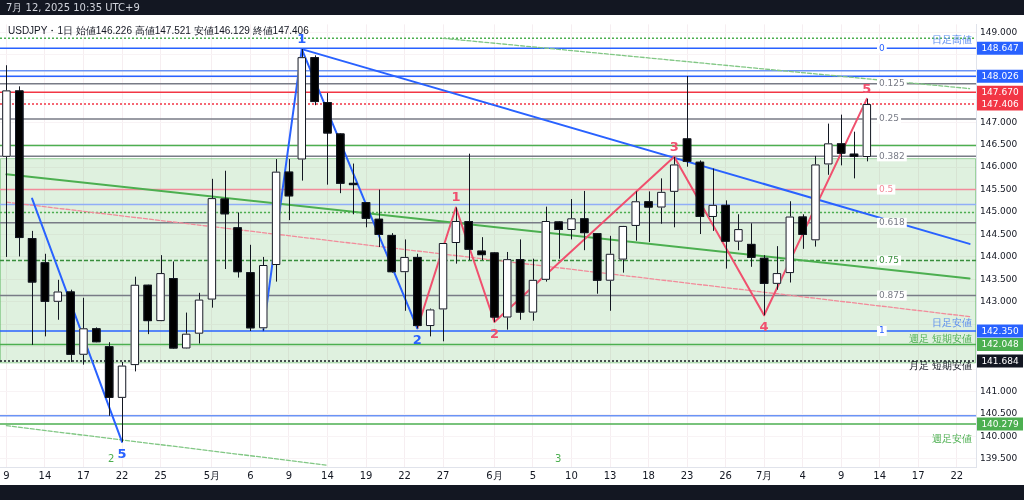 Image resolution: width=1024 pixels, height=500 pixels. What do you see at coordinates (999, 188) in the screenshot?
I see `y-tick-label: 145.500` at bounding box center [999, 188].